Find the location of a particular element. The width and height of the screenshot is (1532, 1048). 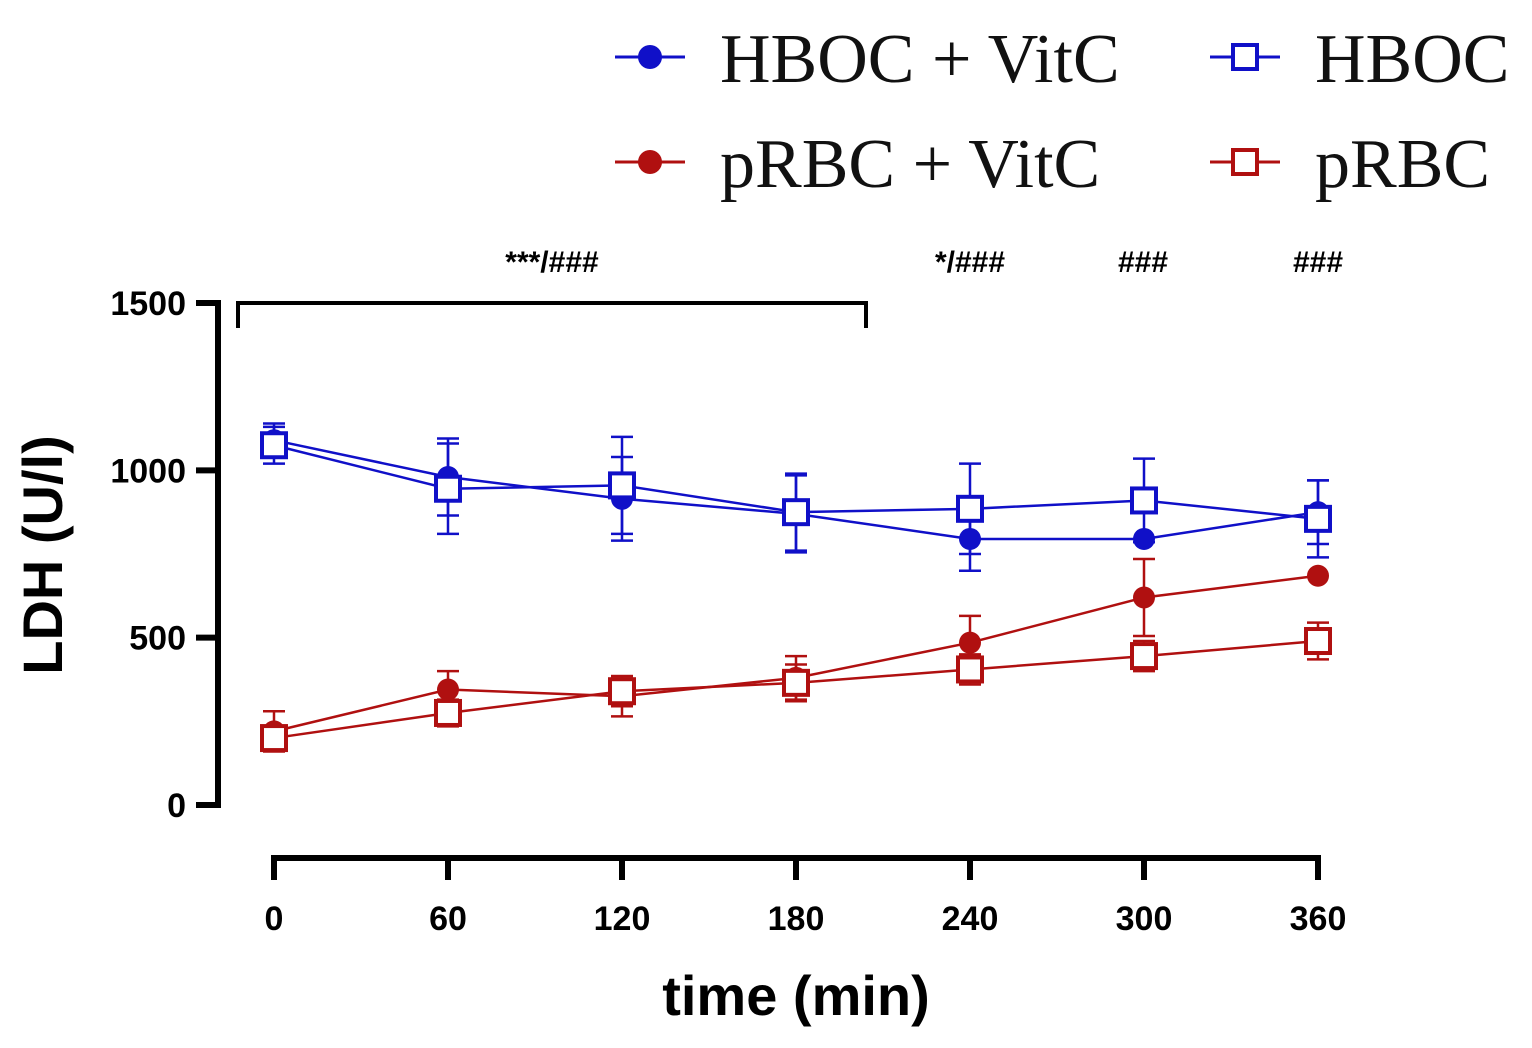

legend-item-prbc: pRBC is located at coordinates (1350, 164).